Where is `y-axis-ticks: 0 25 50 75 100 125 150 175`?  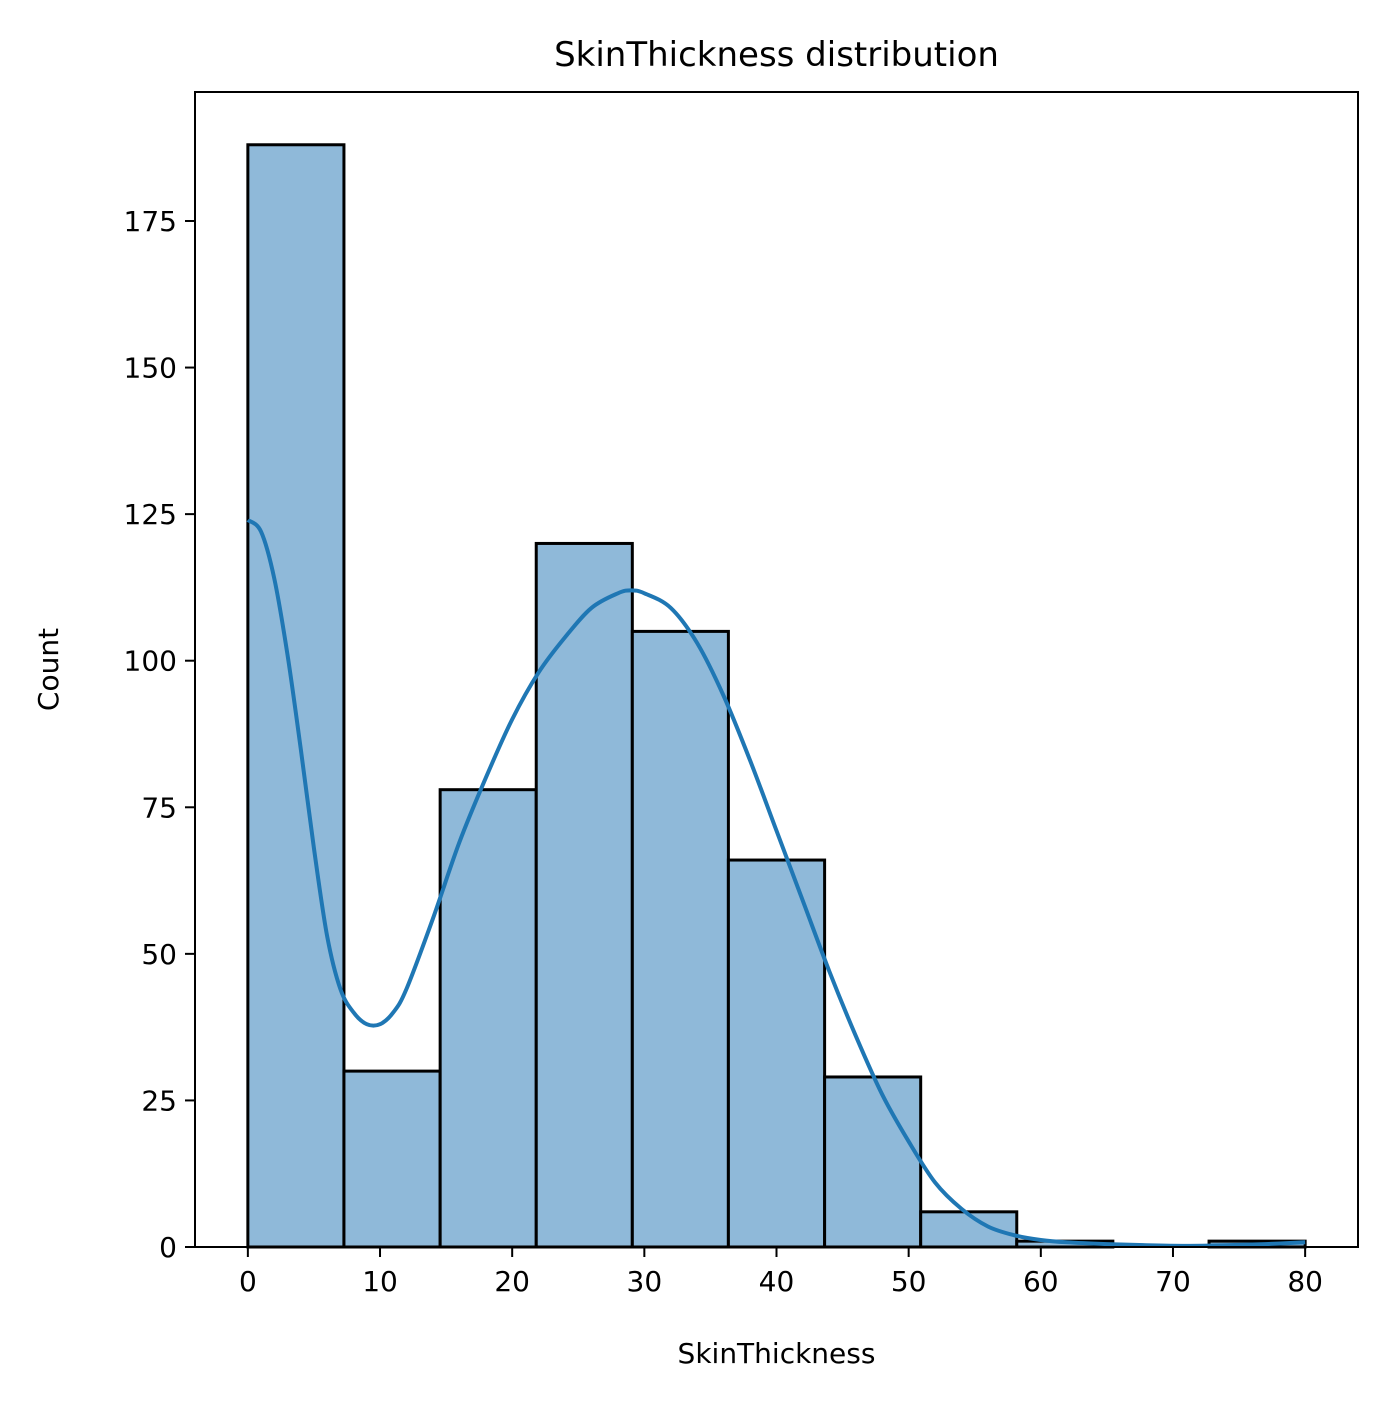 y-axis-ticks: 0 25 50 75 100 125 150 175 is located at coordinates (159, 734).